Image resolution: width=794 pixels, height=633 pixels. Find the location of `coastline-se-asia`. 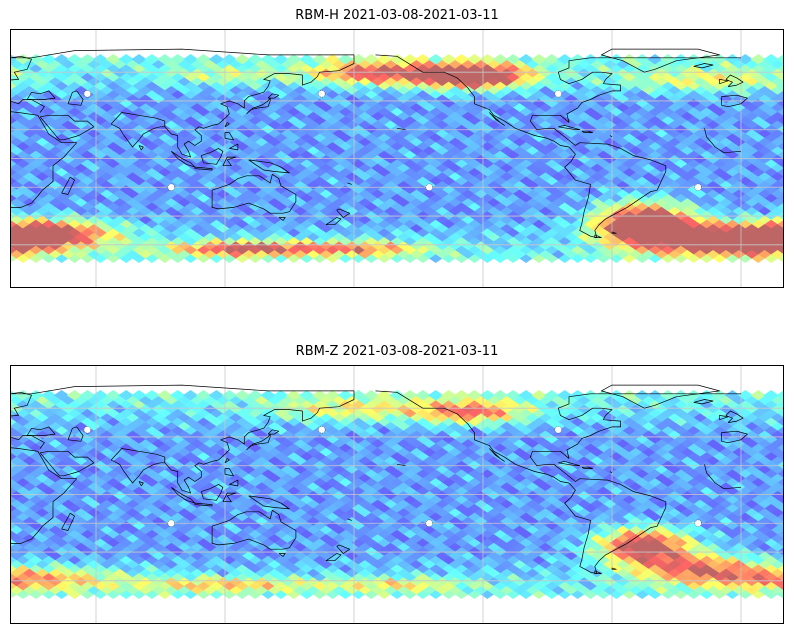

coastline-se-asia is located at coordinates (182, 103).